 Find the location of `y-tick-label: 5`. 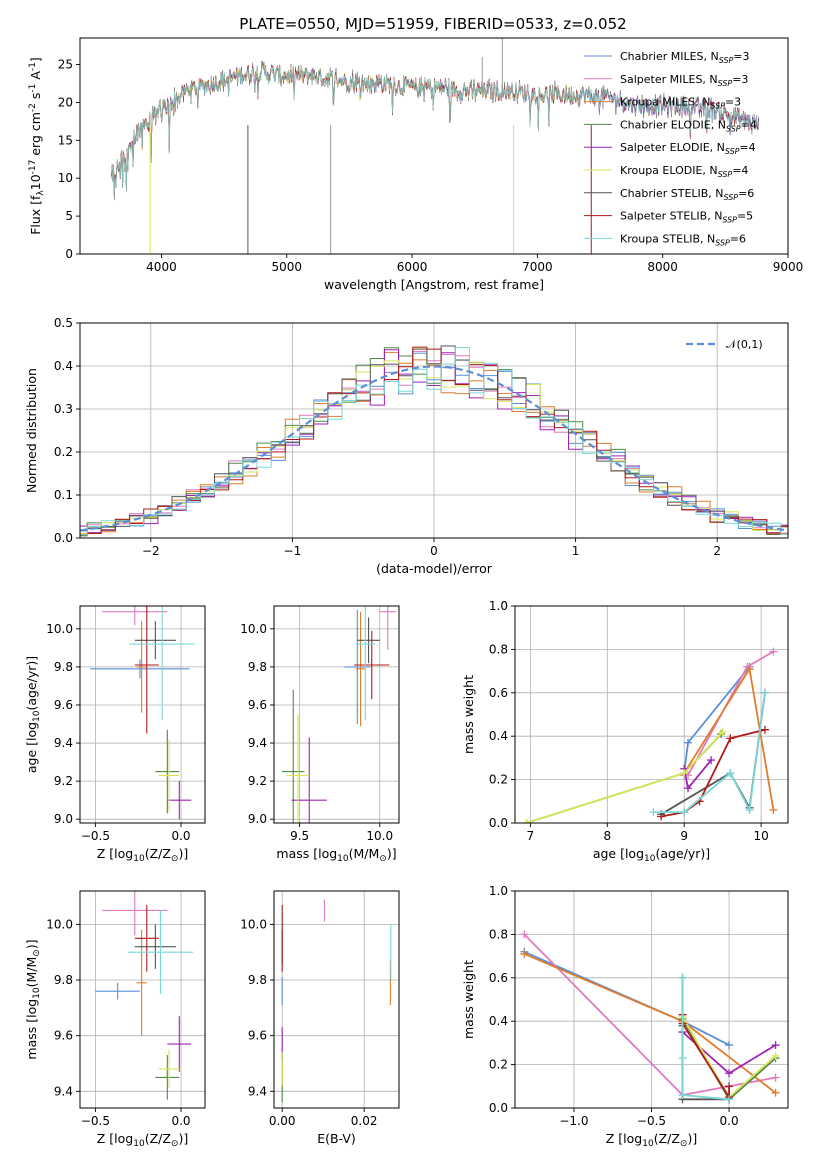

y-tick-label: 5 is located at coordinates (69, 216).